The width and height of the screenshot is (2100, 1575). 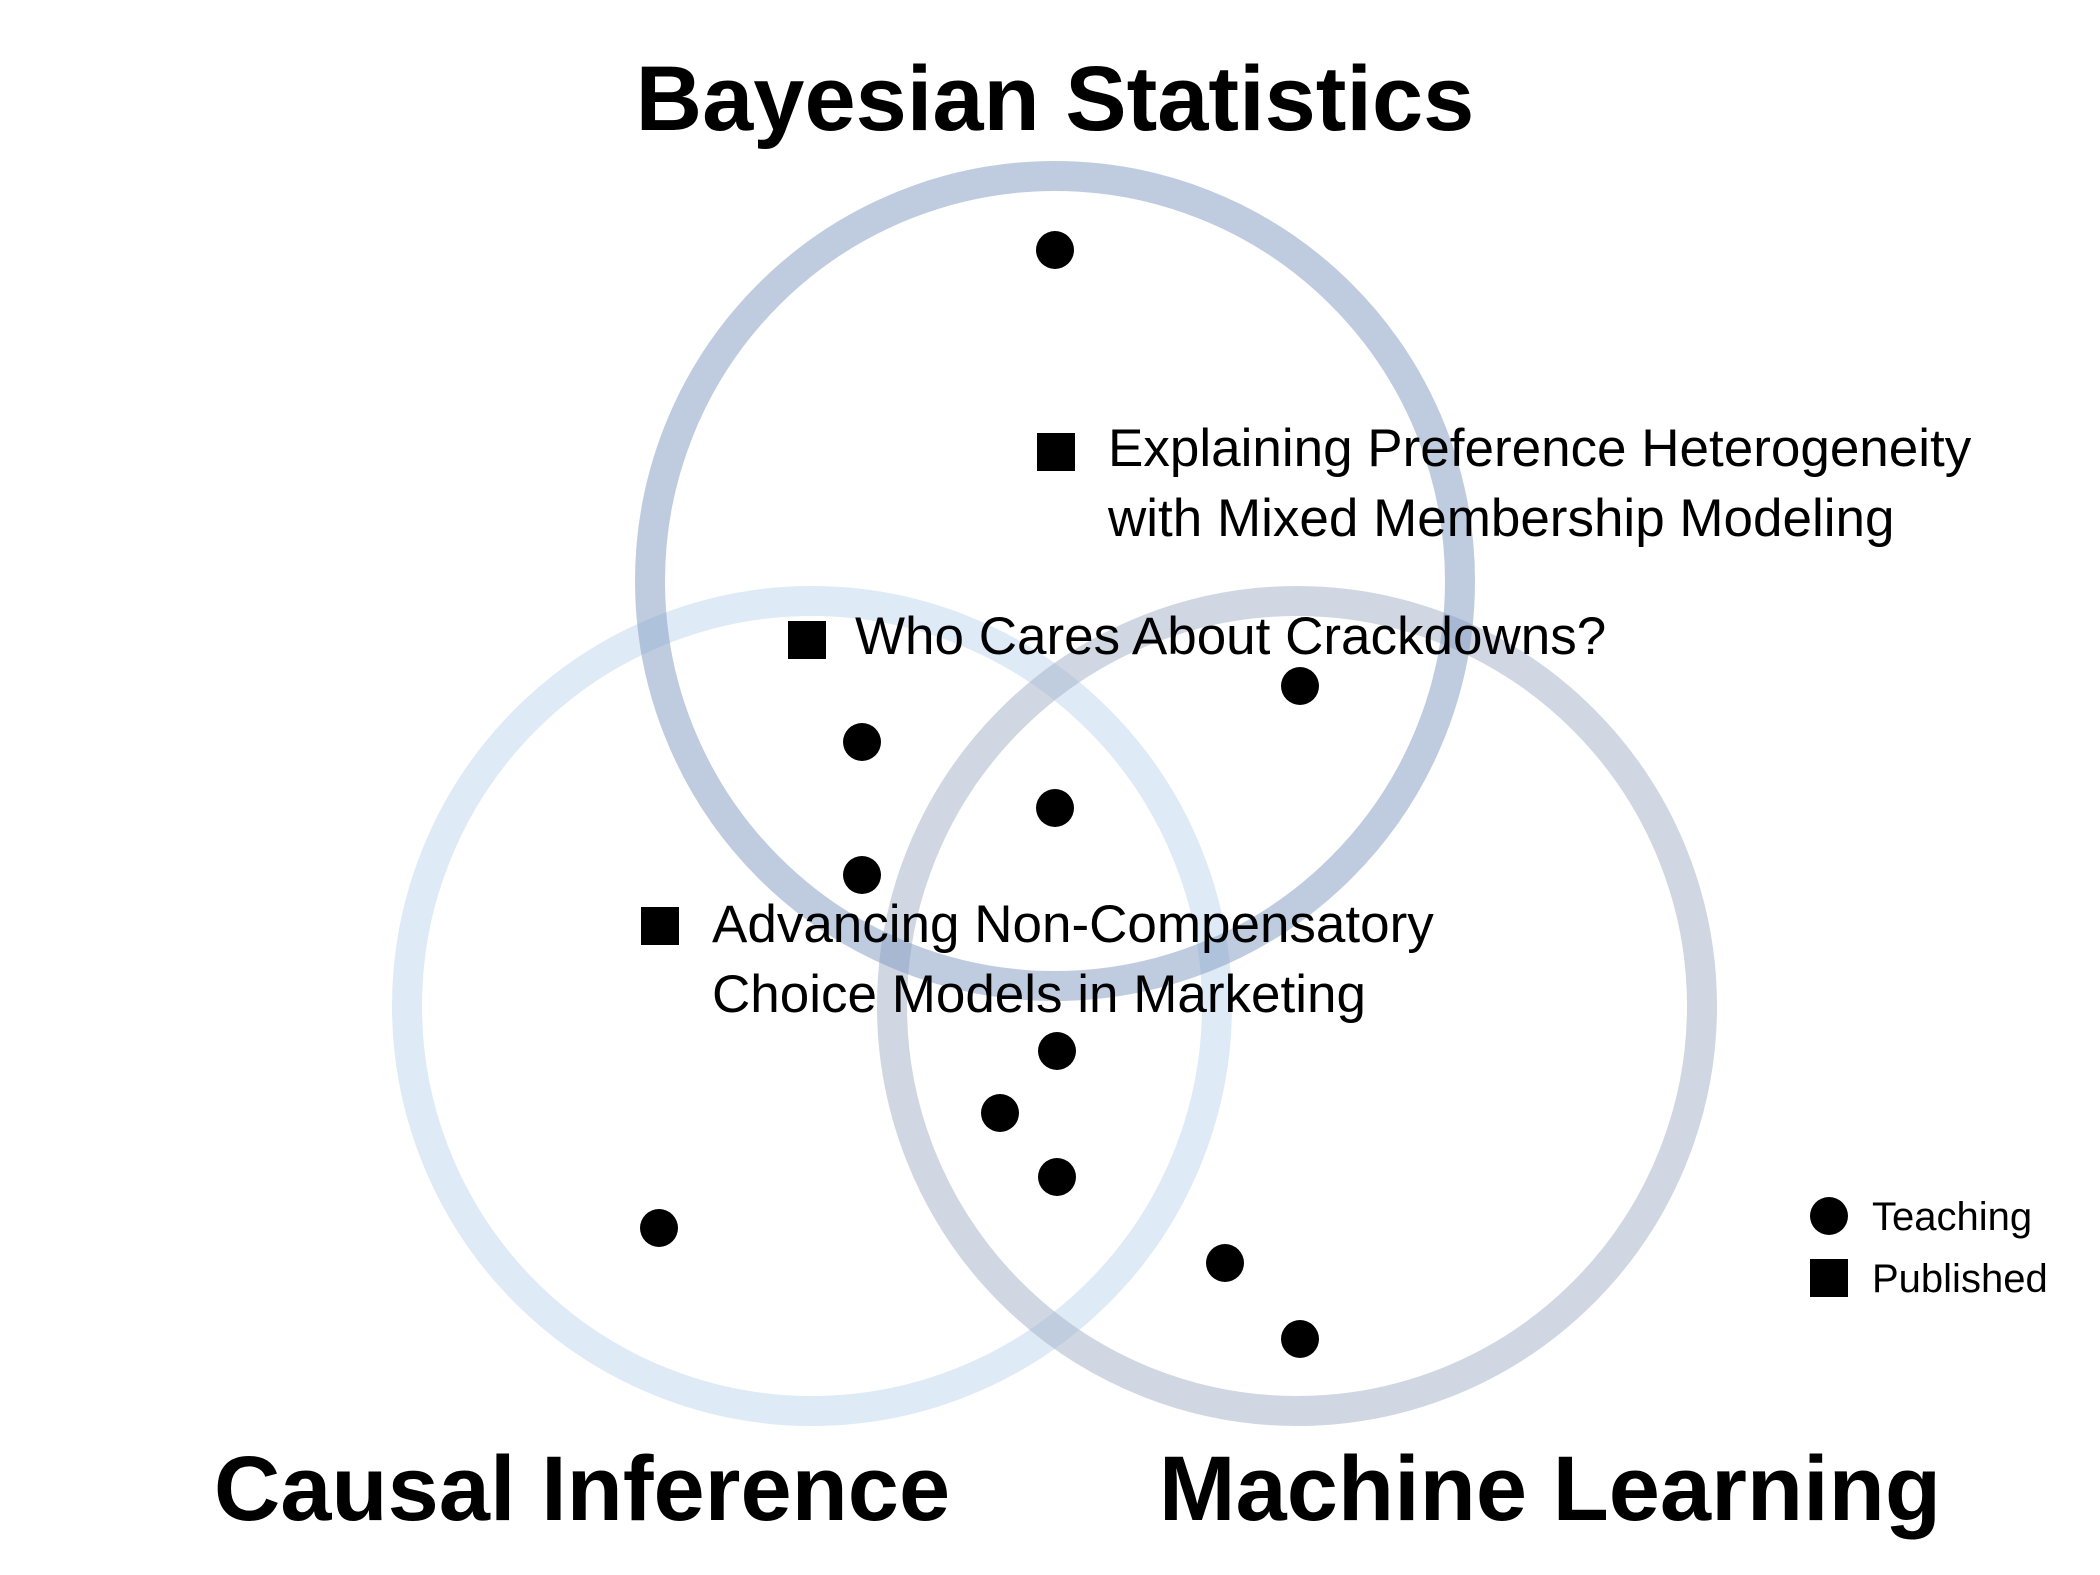 What do you see at coordinates (1055, 99) in the screenshot?
I see `bayesian-statistics-title: Bayesian Statistics` at bounding box center [1055, 99].